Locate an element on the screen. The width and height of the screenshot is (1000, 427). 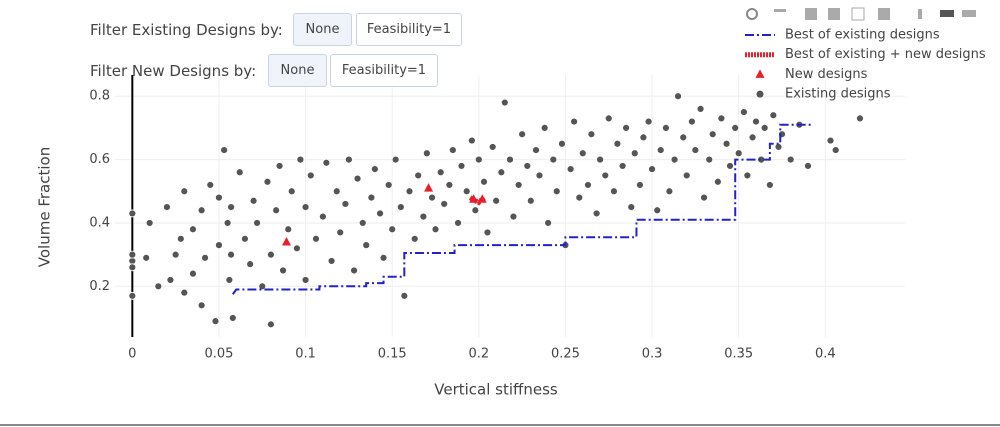
x-tick-label: 0.25 is located at coordinates (565, 354).